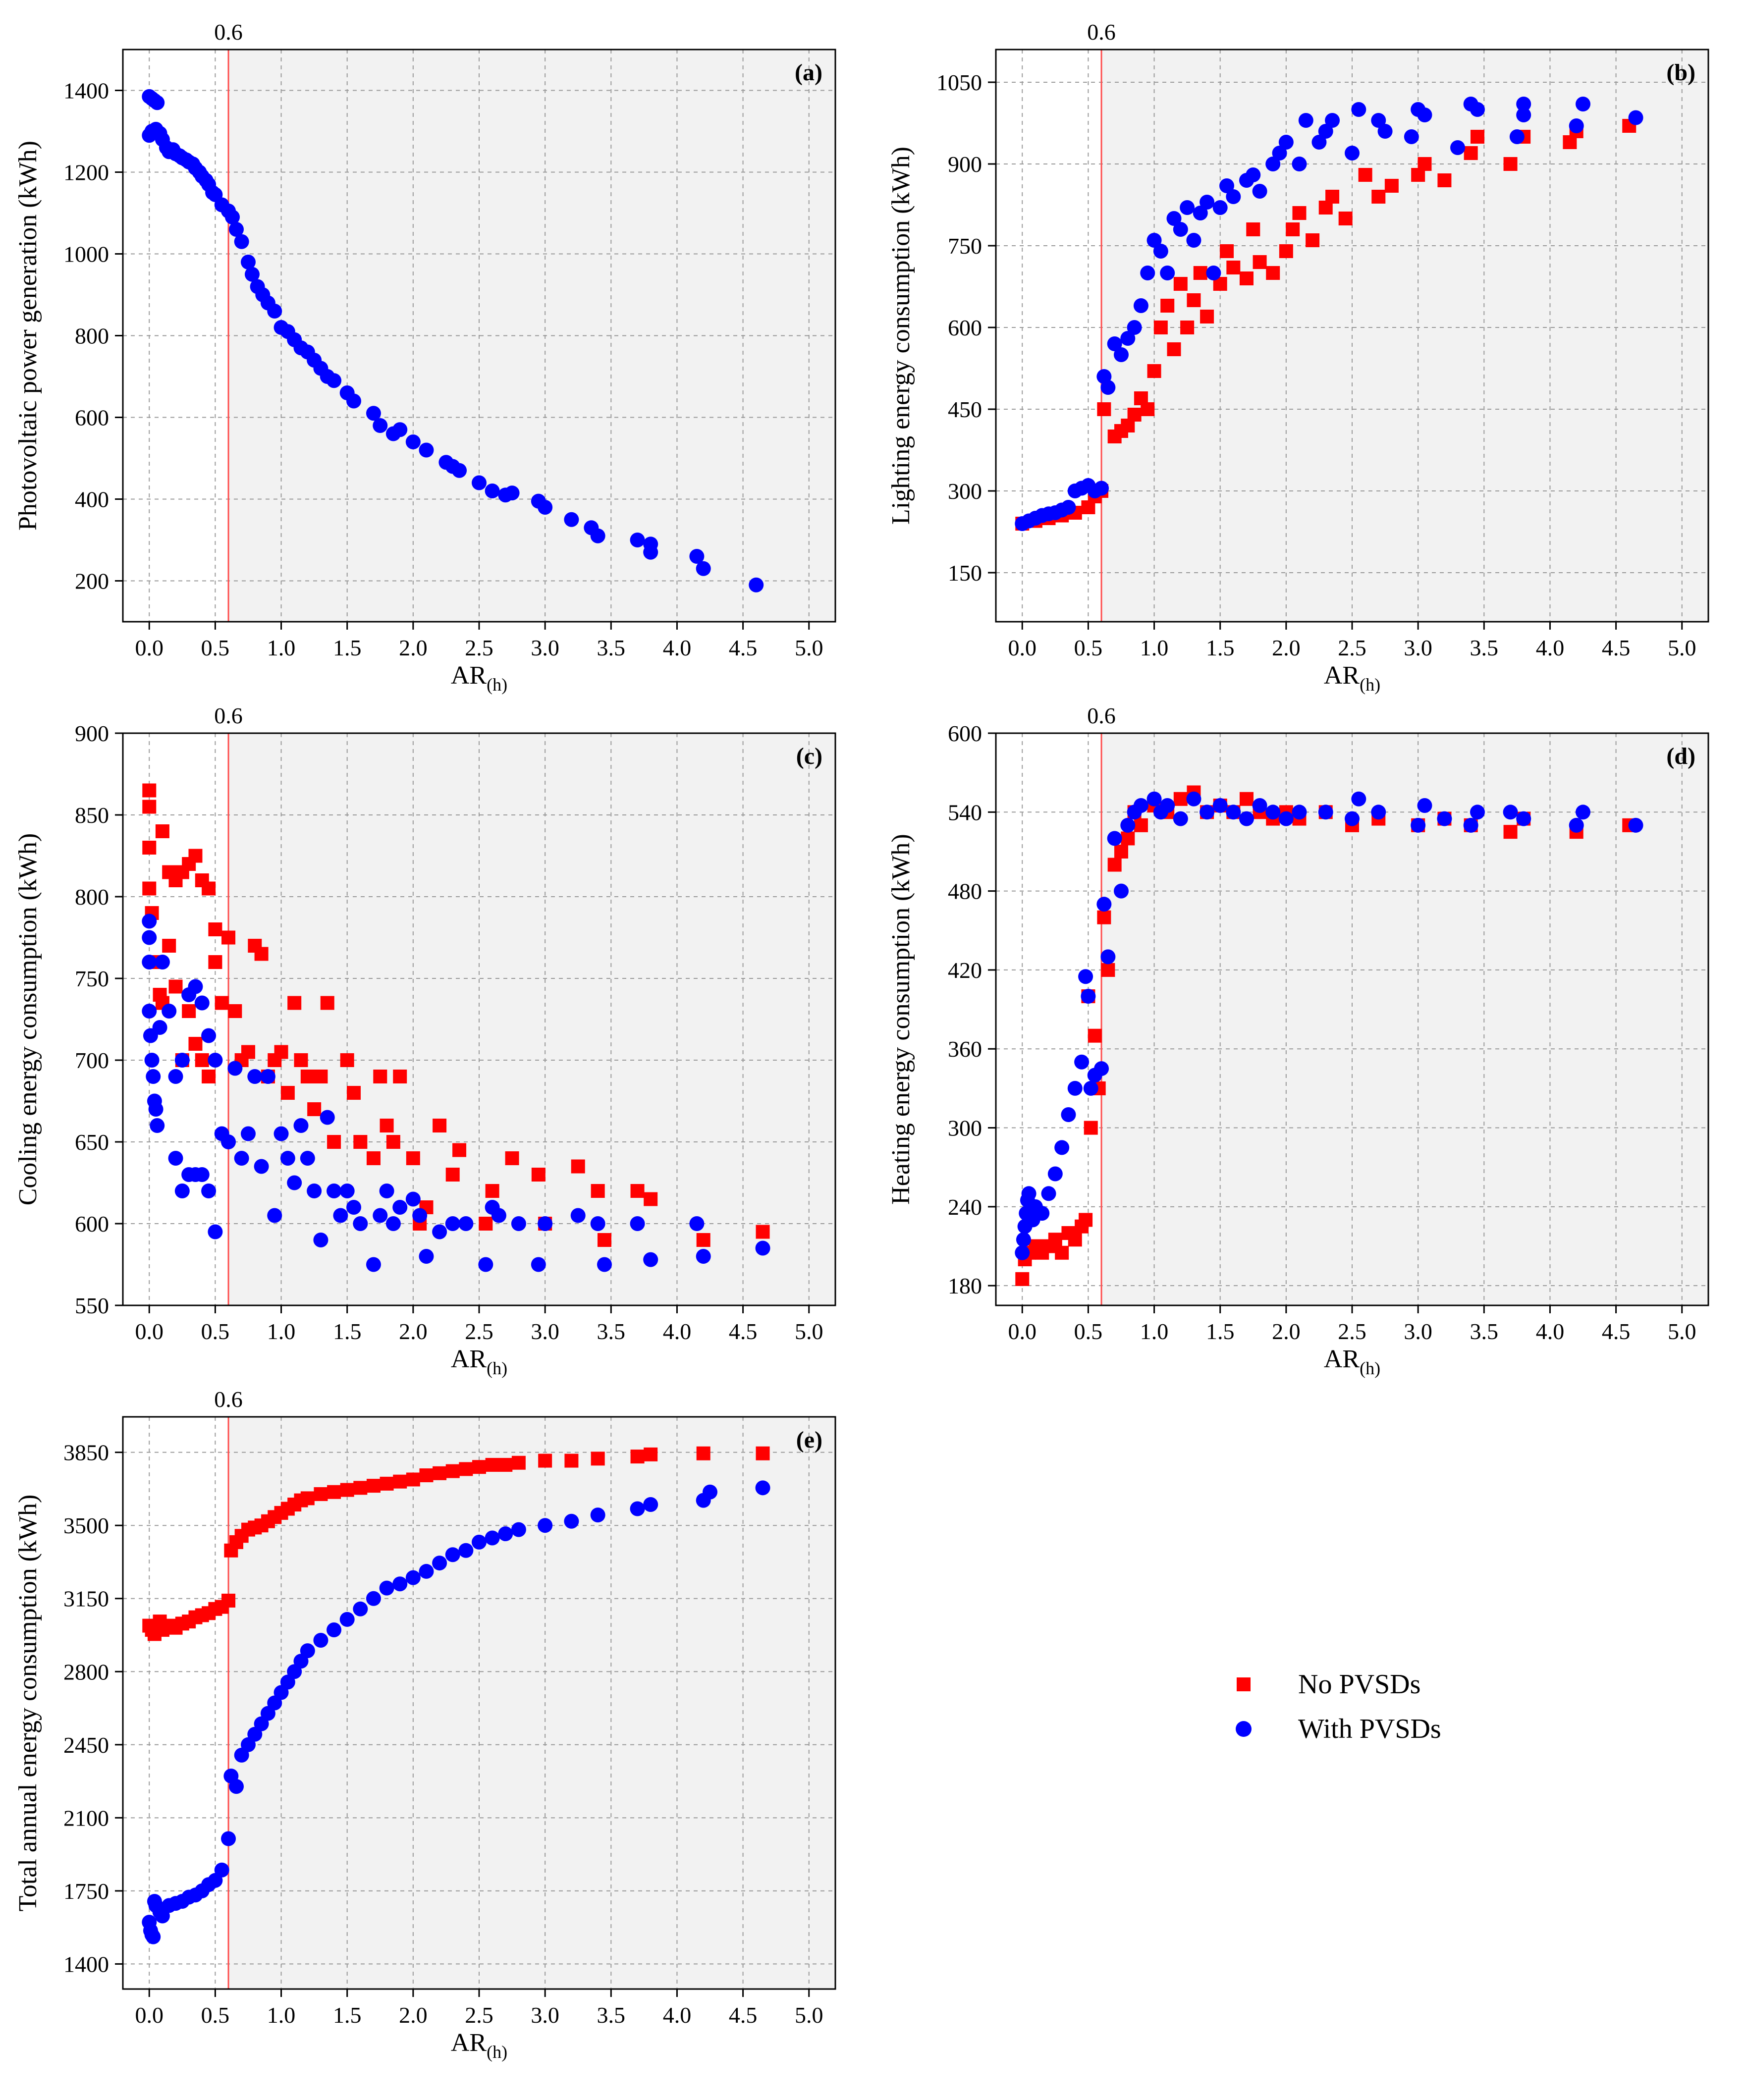  What do you see at coordinates (965, 1207) in the screenshot?
I see `y-tick-label: 240` at bounding box center [965, 1207].